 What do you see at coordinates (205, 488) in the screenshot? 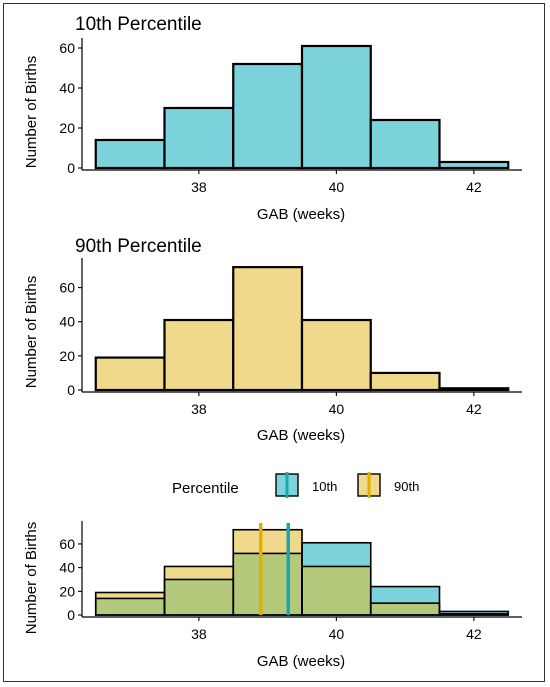
I see `legend-title: Percentile` at bounding box center [205, 488].